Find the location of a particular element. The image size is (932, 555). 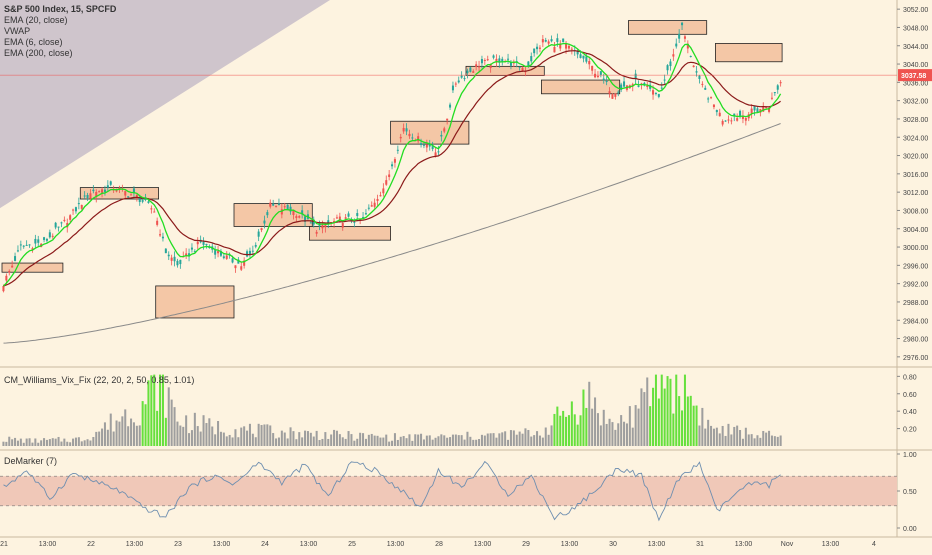

indicator-ema20: EMA (20, close) is located at coordinates (36, 20).